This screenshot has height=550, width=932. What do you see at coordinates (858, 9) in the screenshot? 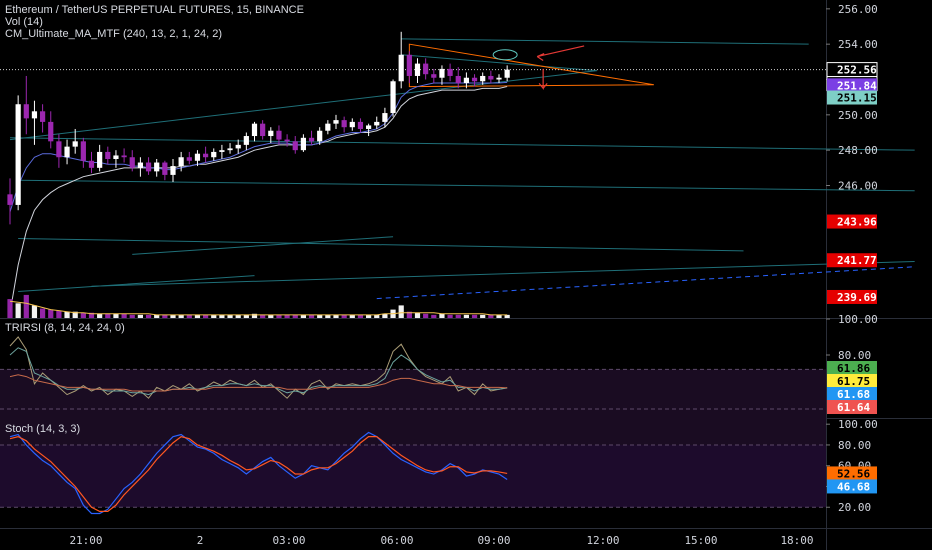
I see `price-tick-label: 256.00` at bounding box center [858, 9].